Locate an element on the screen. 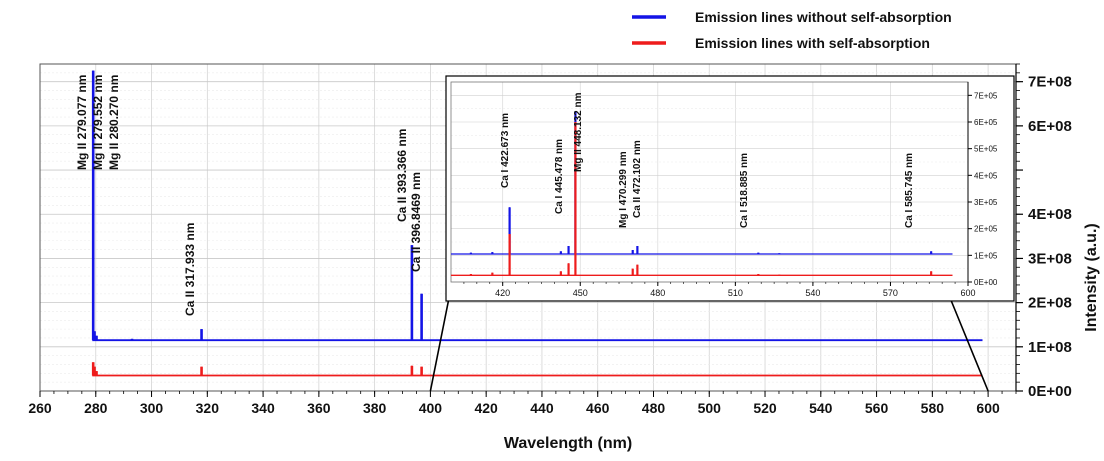  y-tick-label: 6E+08 is located at coordinates (1050, 126).